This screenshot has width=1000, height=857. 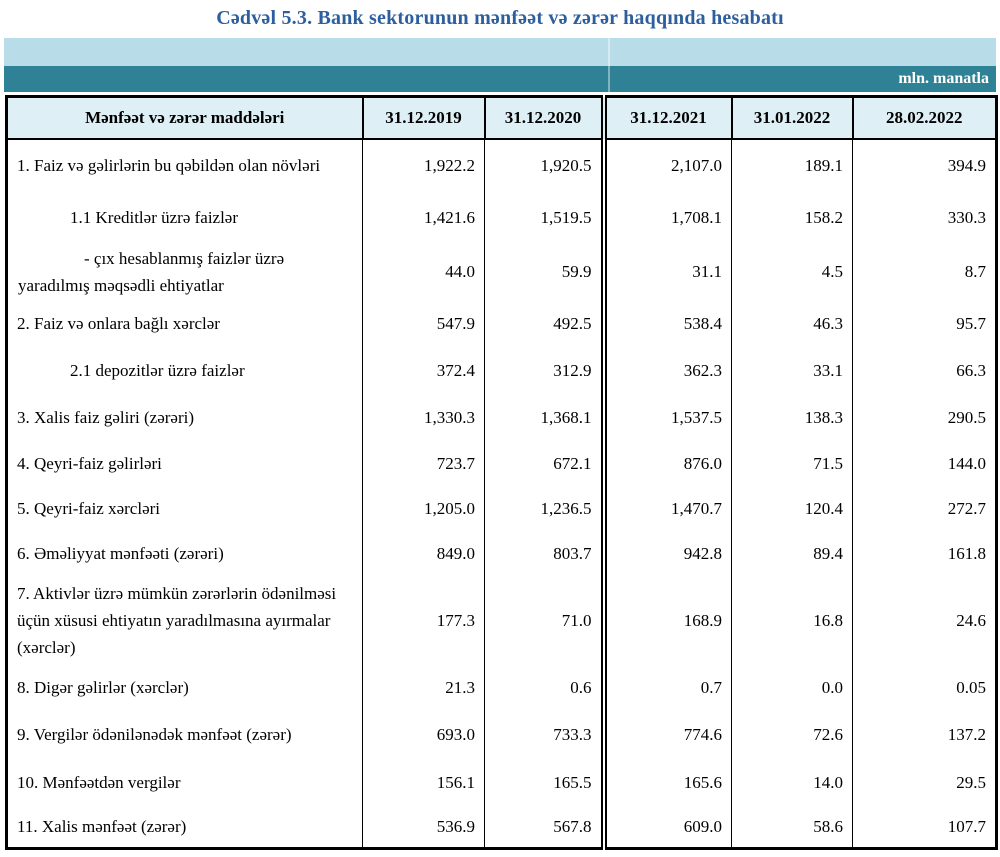 I want to click on row-value: 144.0, so click(x=924, y=463).